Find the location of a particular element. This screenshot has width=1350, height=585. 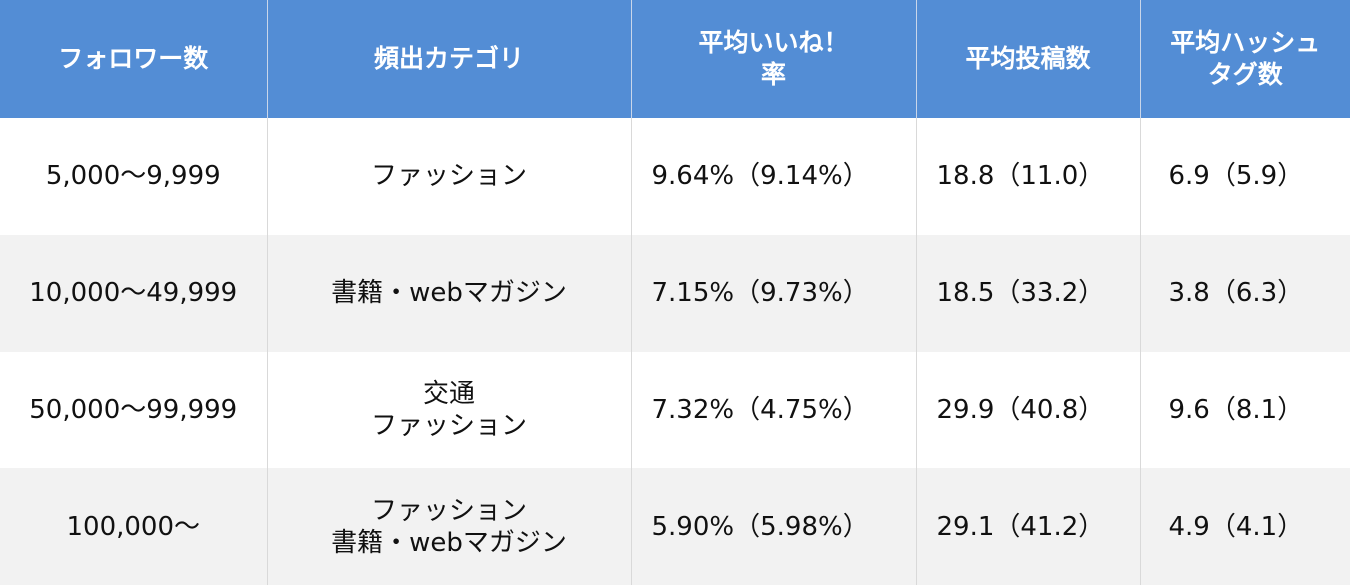

cell-like-rate: 9.64%（9.14%） is located at coordinates (773, 176).